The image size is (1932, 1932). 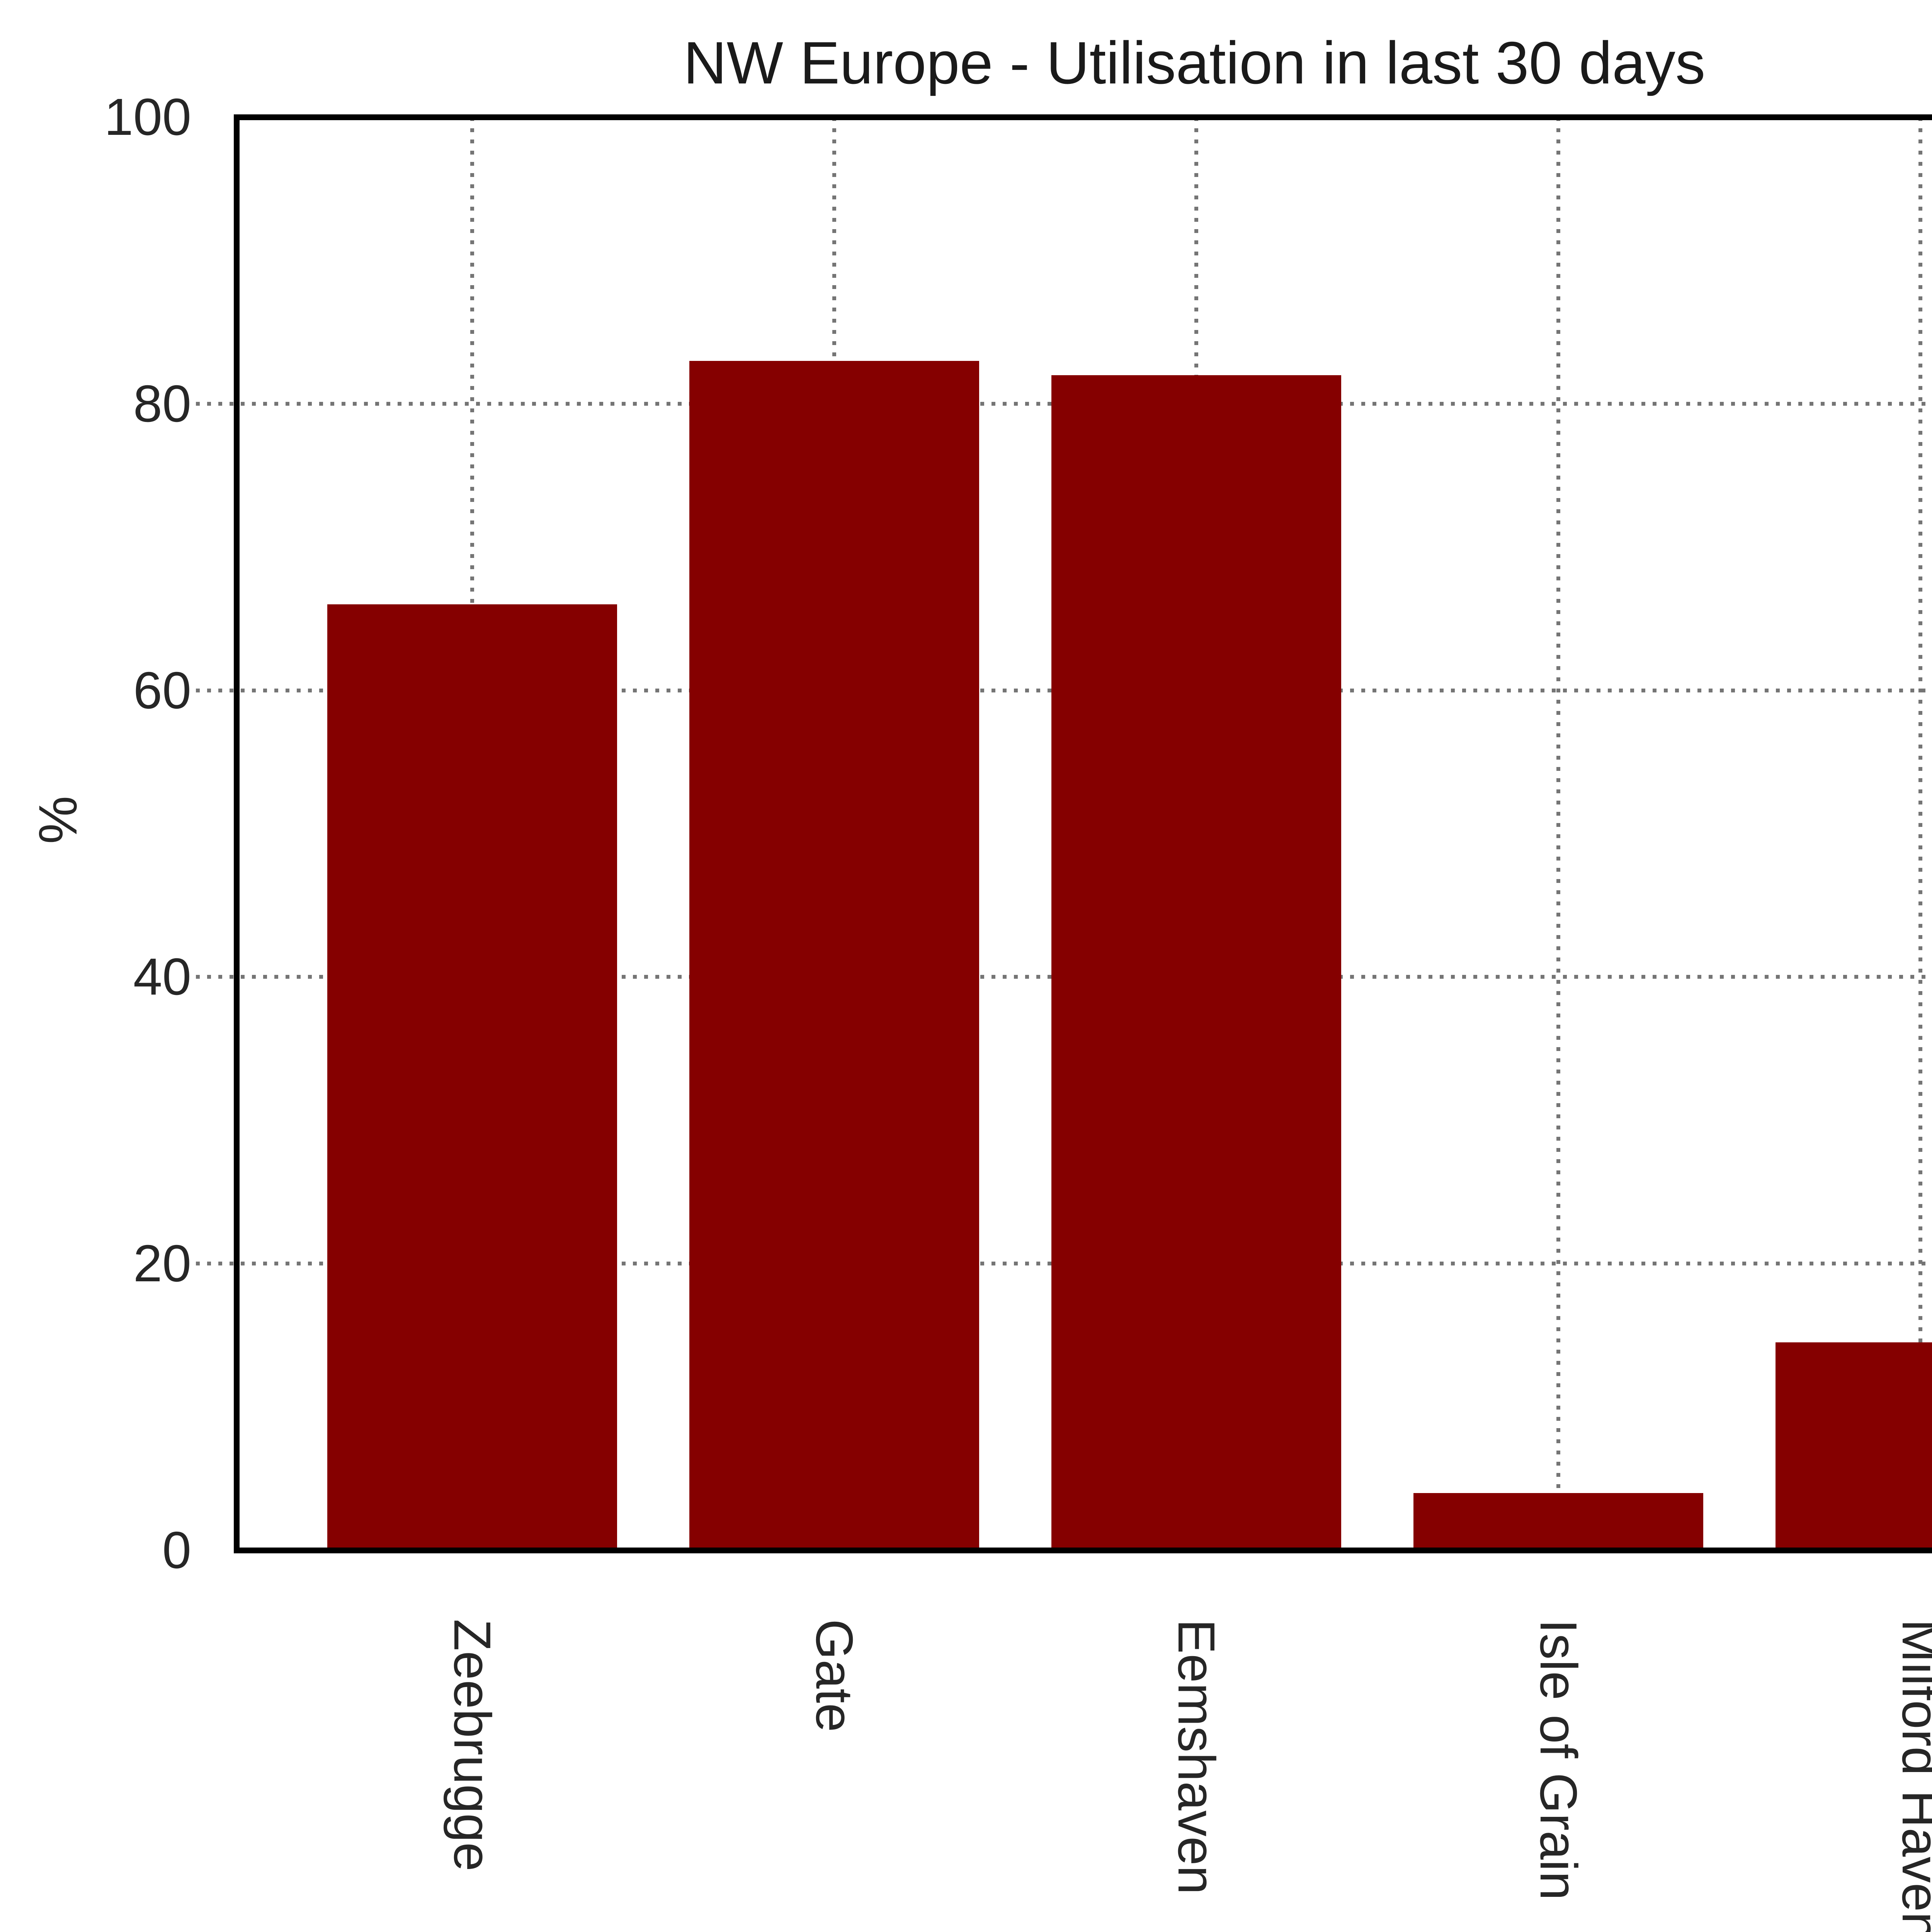 I want to click on bar-eemshaven, so click(x=1196, y=962).